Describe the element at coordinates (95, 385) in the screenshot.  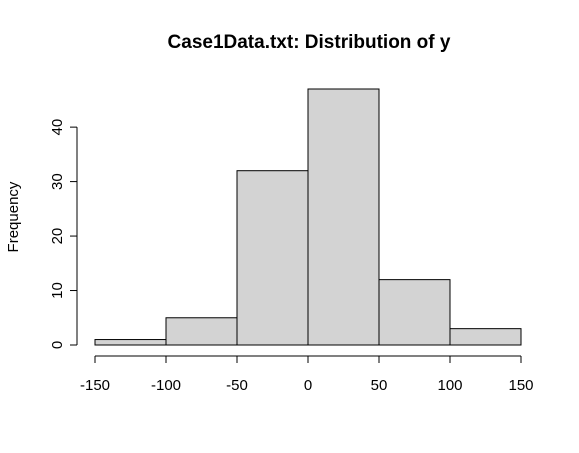
I see `x-tick-label: -150` at that location.